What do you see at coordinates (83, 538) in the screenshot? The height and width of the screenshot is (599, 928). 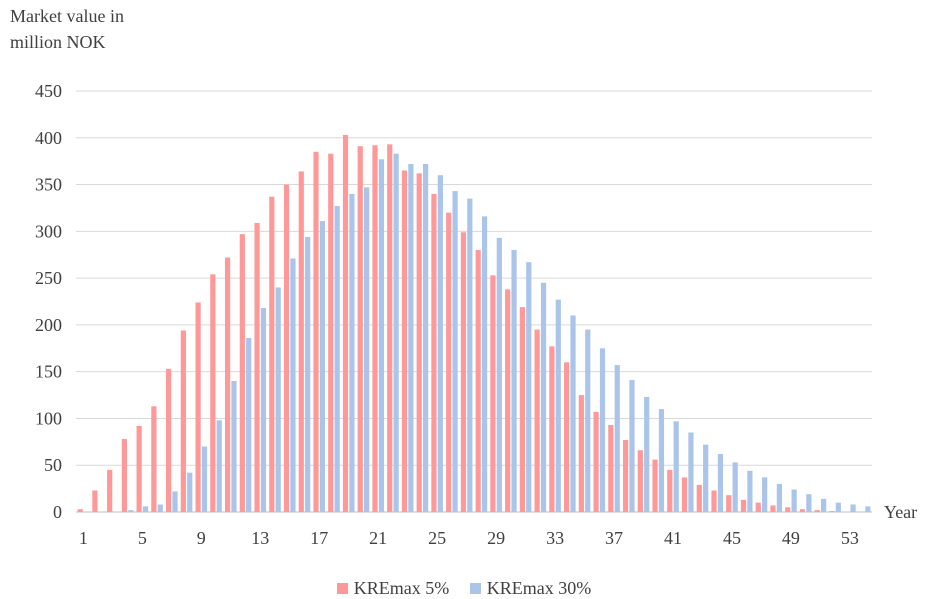 I see `x-tick-label: 1` at bounding box center [83, 538].